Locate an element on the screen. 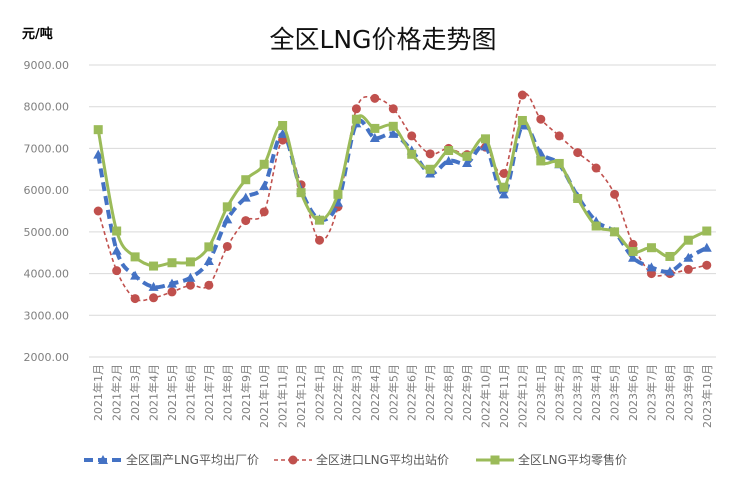  x-tick-label: 2023年9月 is located at coordinates (688, 392).